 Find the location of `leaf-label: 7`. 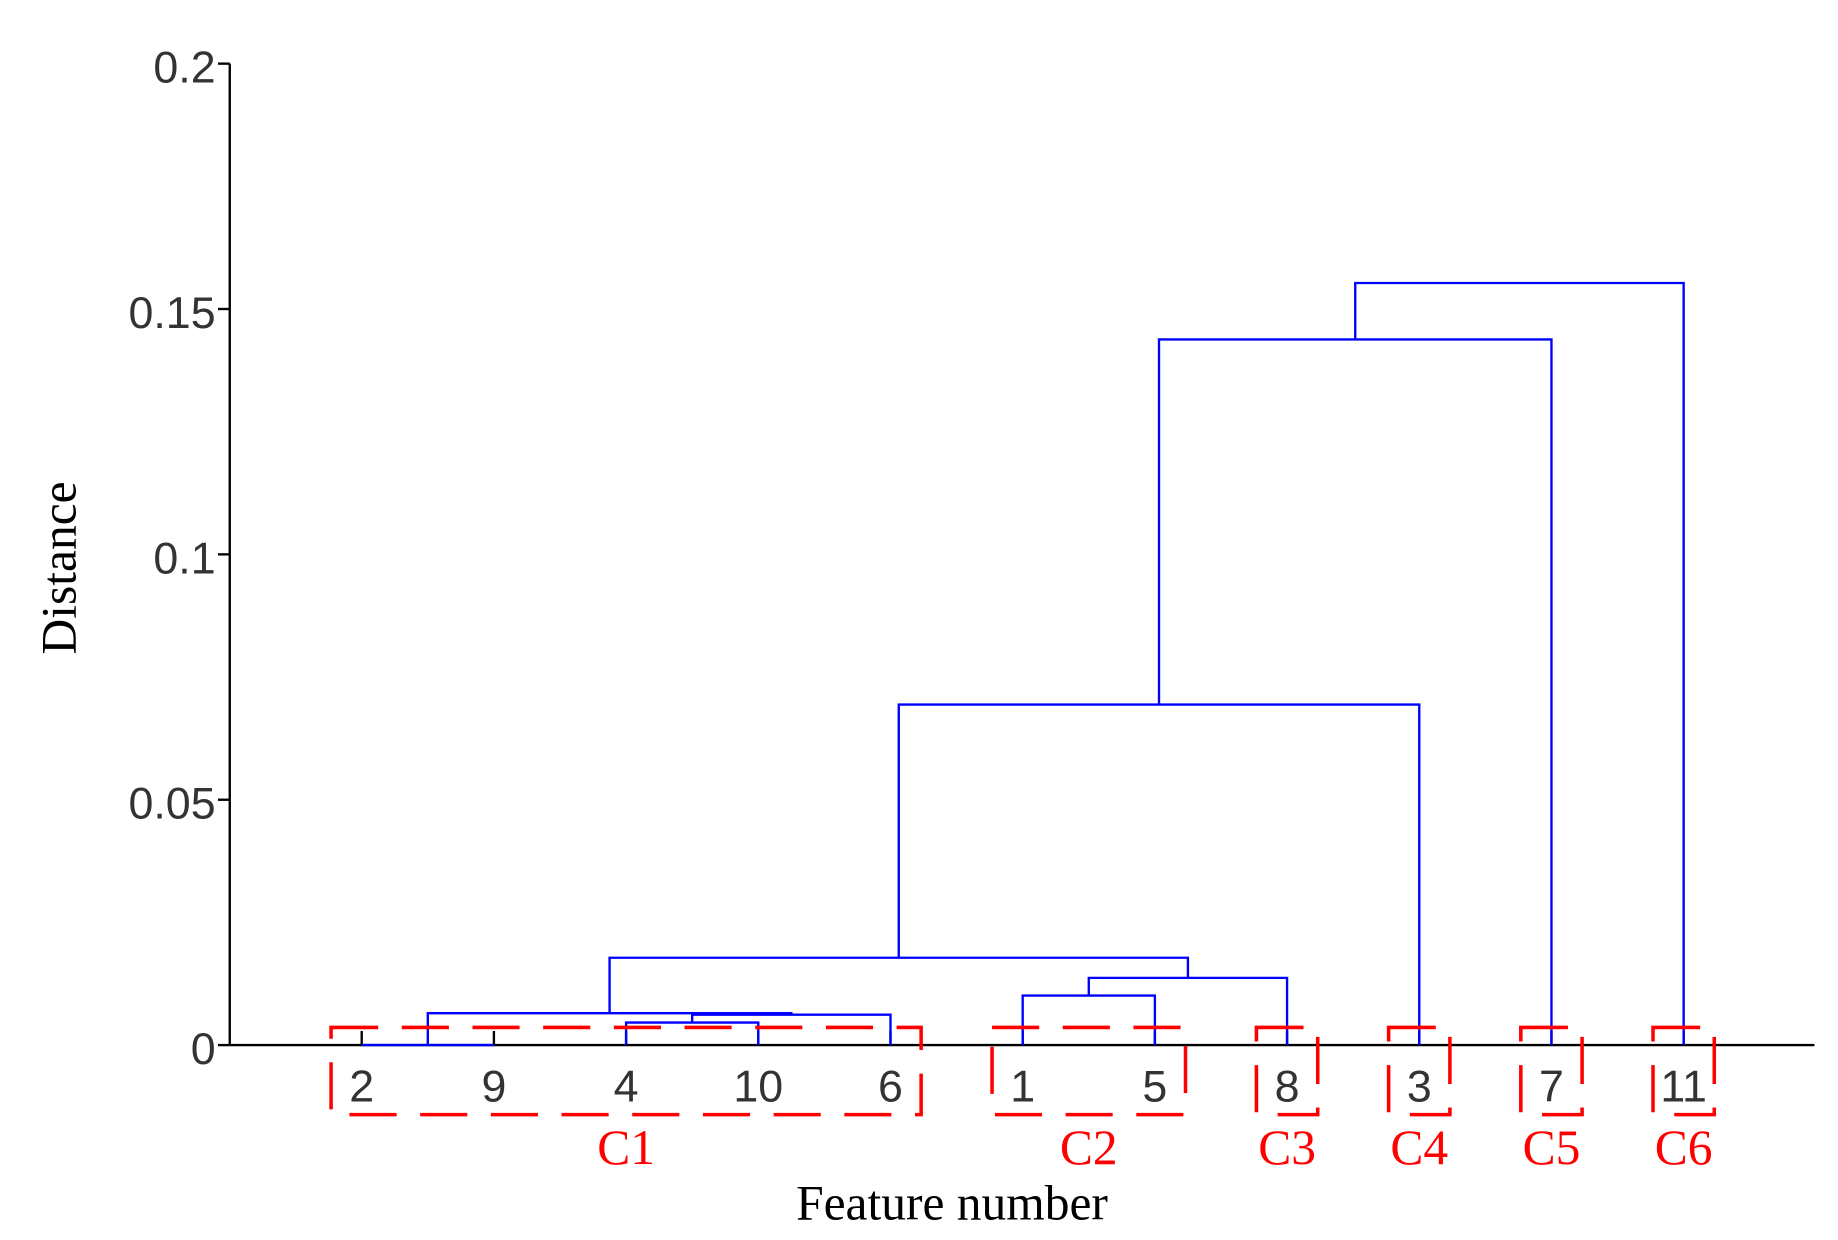

leaf-label: 7 is located at coordinates (1551, 1087).